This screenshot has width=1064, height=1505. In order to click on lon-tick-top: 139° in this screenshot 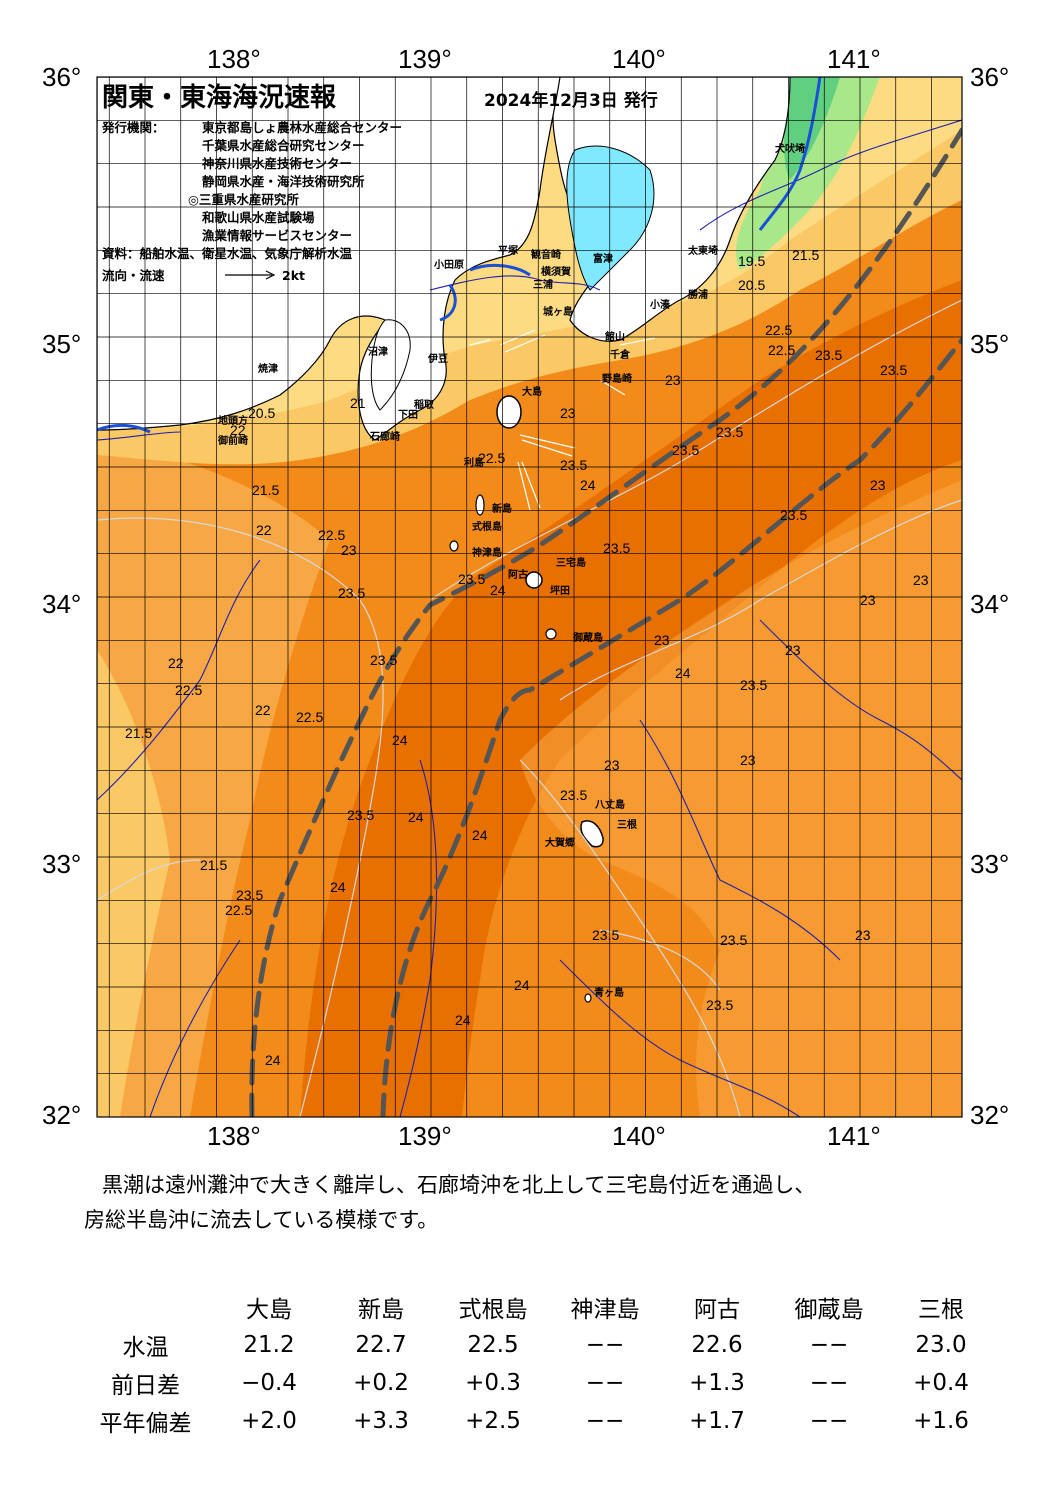, I will do `click(425, 59)`.